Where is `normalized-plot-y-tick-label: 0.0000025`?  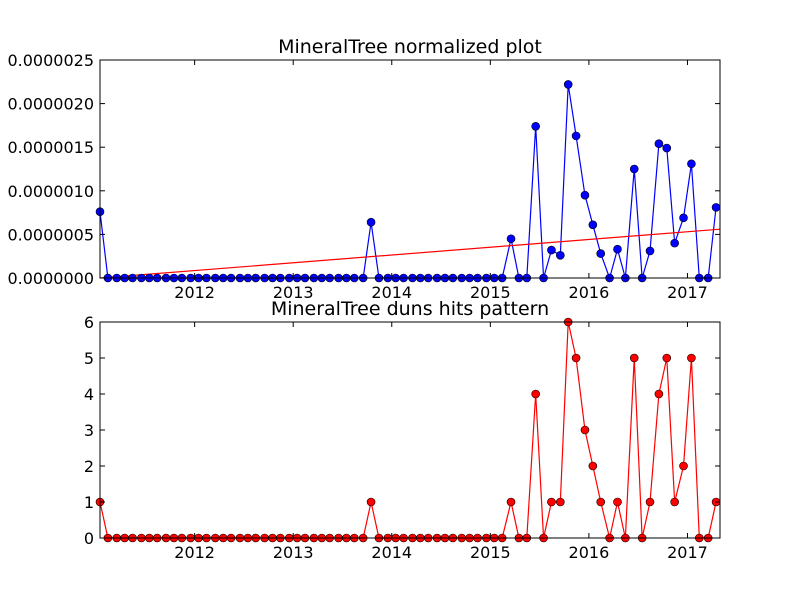
normalized-plot-y-tick-label: 0.0000025 is located at coordinates (50, 60).